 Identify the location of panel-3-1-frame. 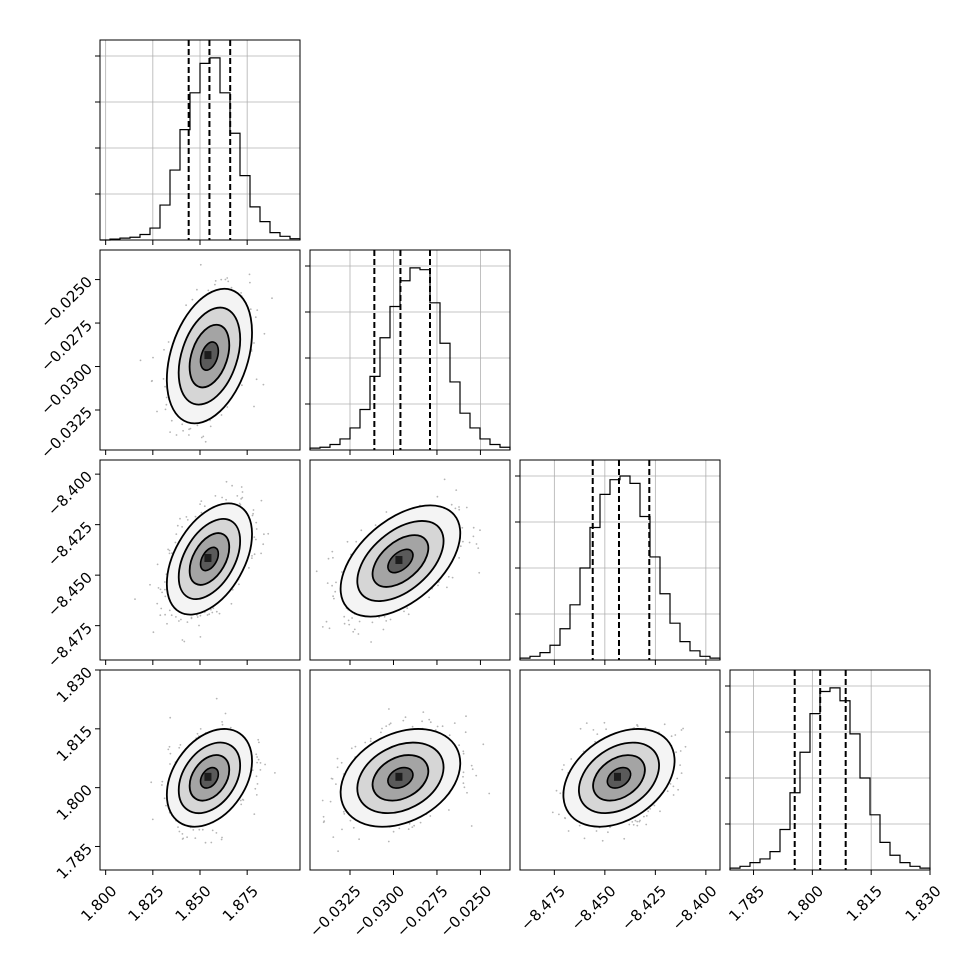
(410, 770).